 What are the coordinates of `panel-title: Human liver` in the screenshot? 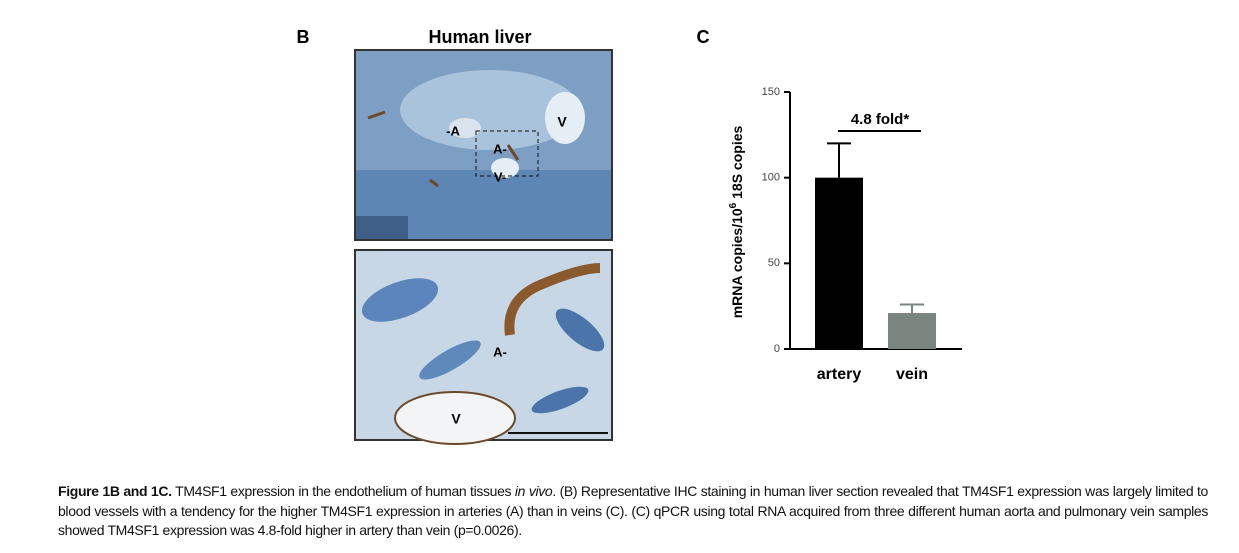 It's located at (479, 37).